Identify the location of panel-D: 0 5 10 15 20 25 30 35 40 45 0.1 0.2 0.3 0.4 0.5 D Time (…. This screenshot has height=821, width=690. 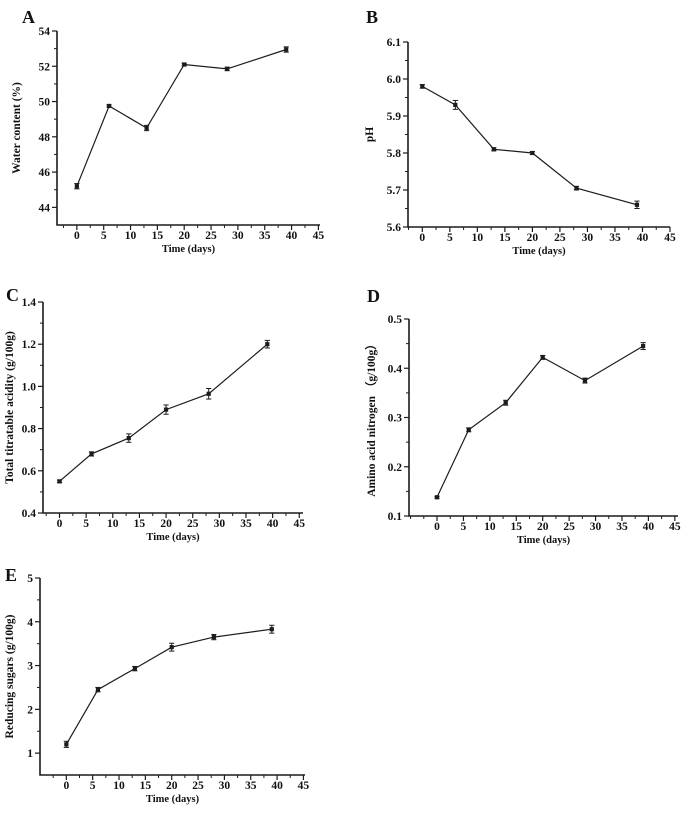
(522, 416).